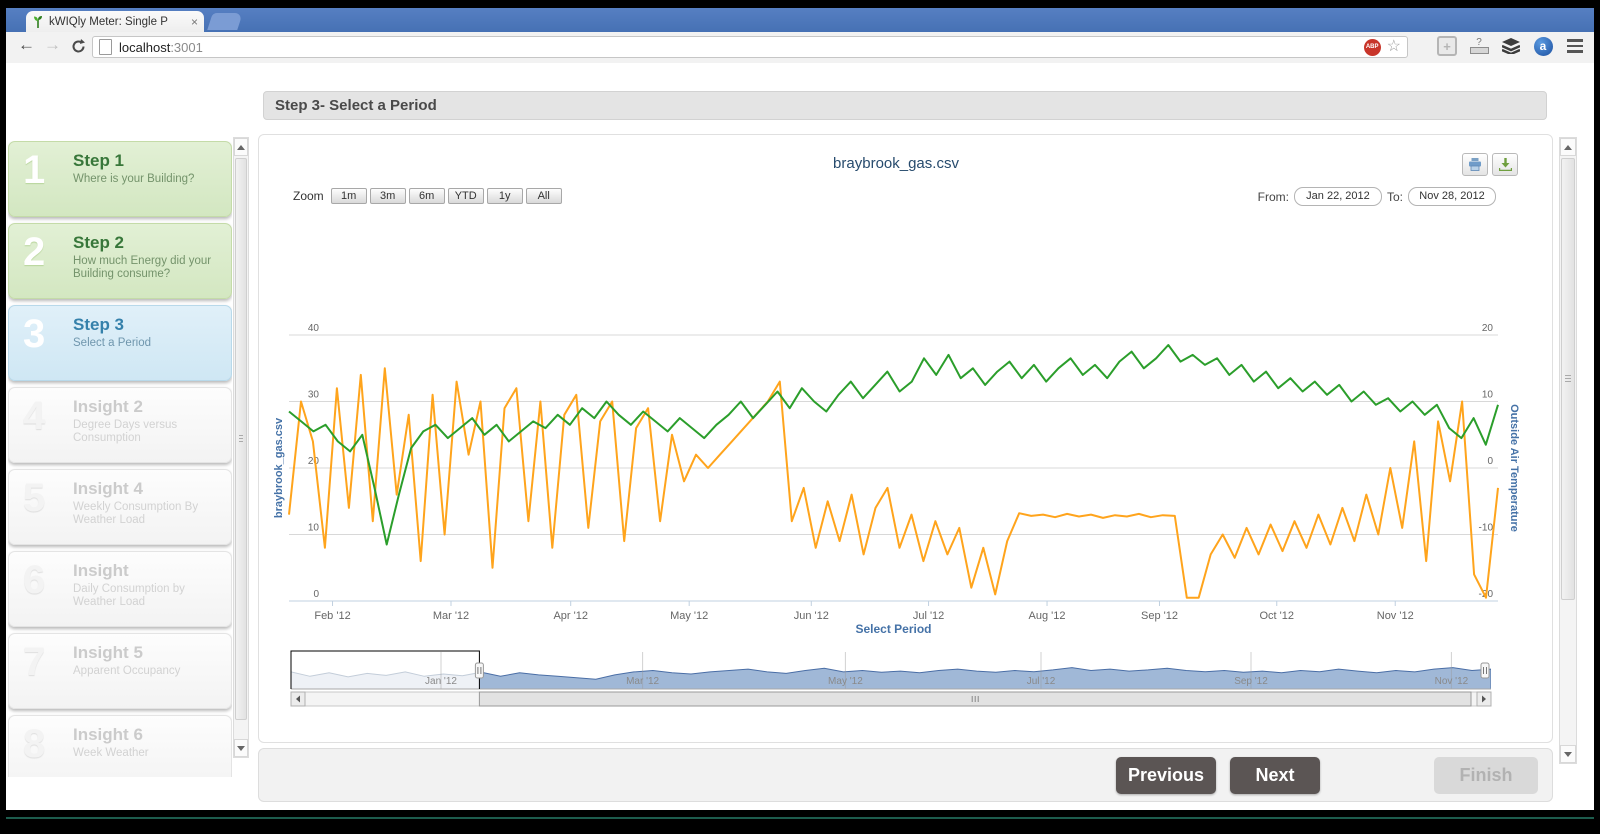 This screenshot has height=834, width=1600. What do you see at coordinates (1486, 528) in the screenshot?
I see `y-axis-right-tick: -10` at bounding box center [1486, 528].